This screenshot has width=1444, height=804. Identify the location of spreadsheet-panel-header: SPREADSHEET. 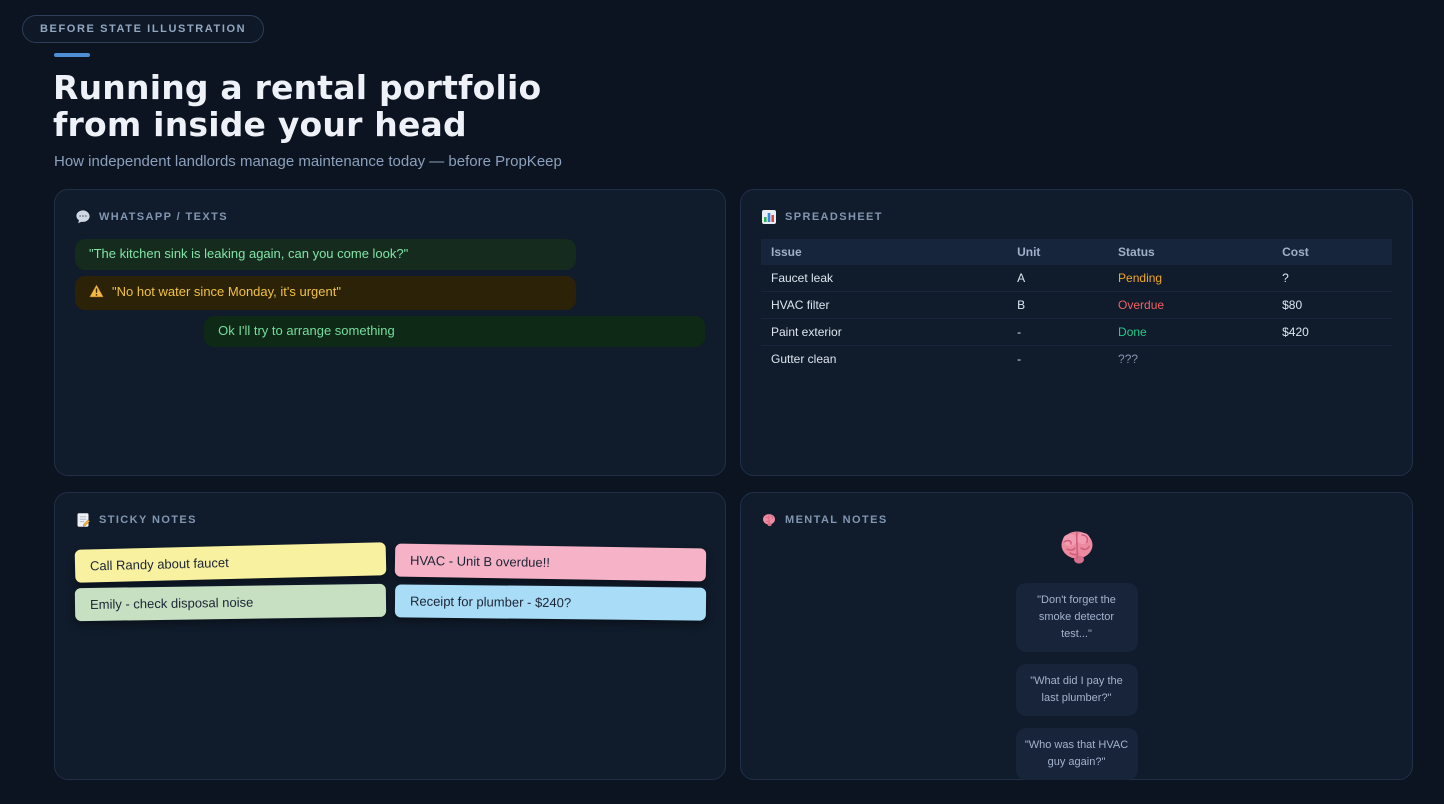
(1076, 217).